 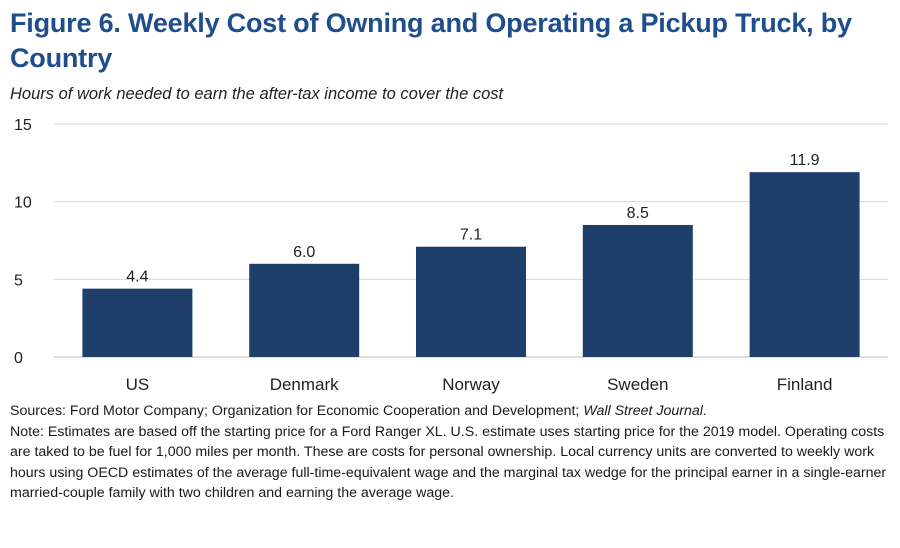 I want to click on data-label: 6.0, so click(x=304, y=252).